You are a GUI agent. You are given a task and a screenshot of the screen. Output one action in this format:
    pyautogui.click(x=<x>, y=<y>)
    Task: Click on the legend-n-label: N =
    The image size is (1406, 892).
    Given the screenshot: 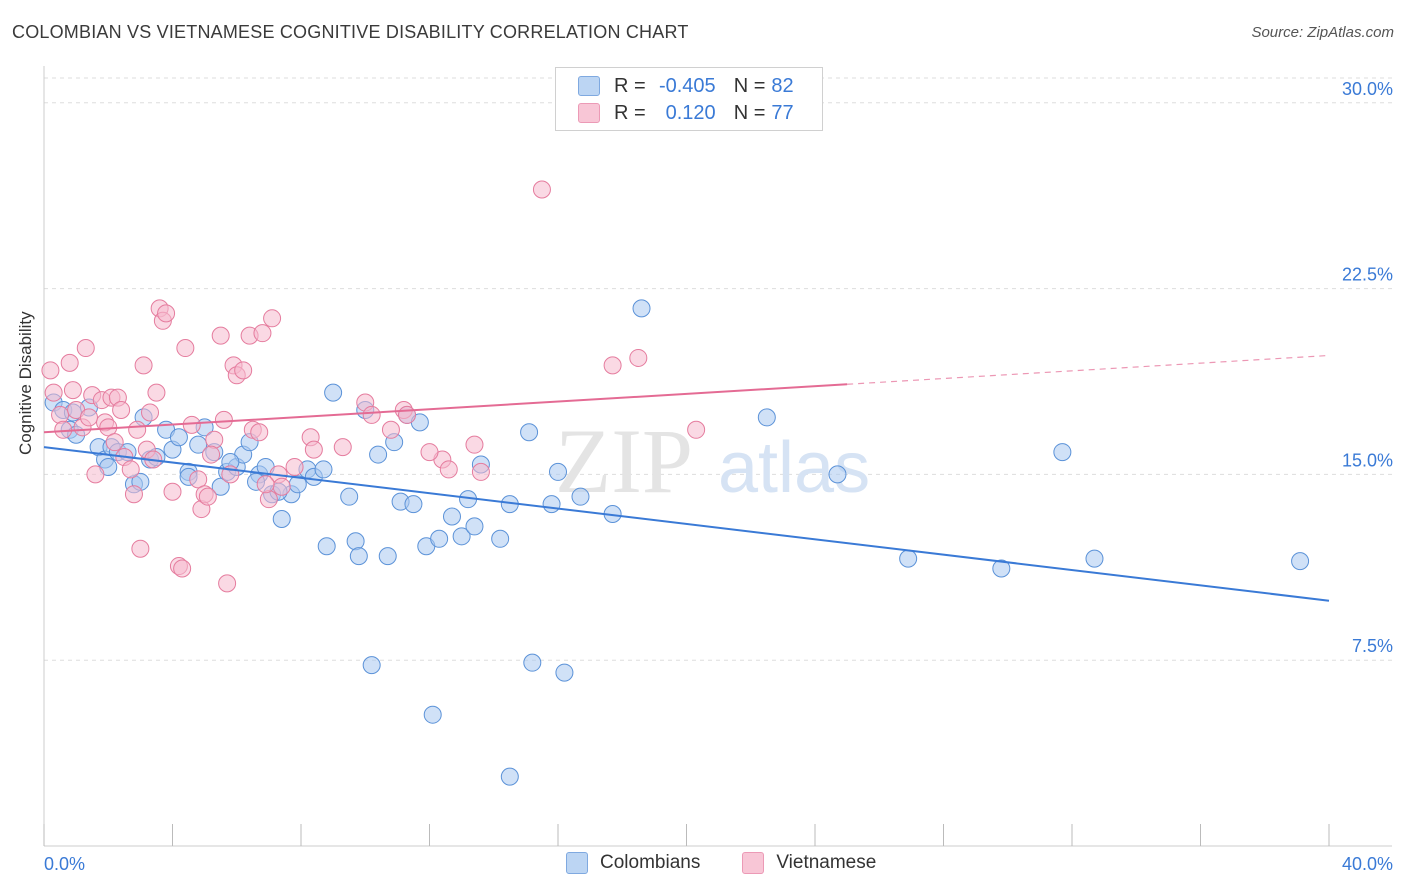 What is the action you would take?
    pyautogui.click(x=749, y=85)
    